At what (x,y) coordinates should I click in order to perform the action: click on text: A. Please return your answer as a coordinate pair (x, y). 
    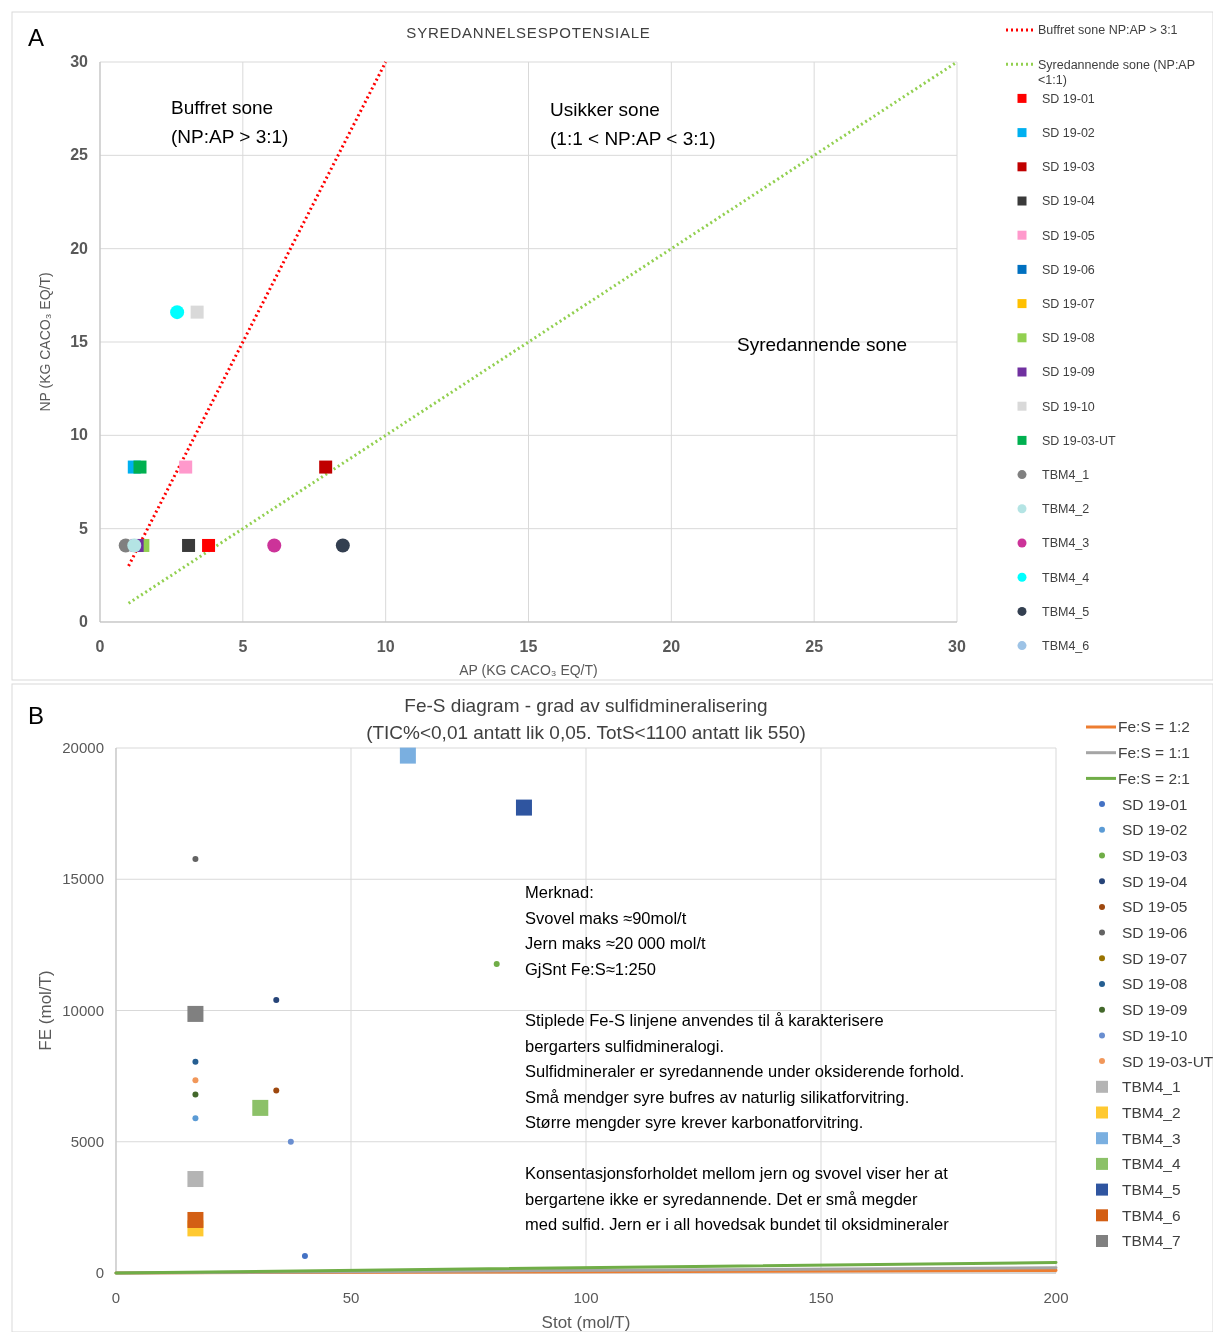
    Looking at the image, I should click on (36, 37).